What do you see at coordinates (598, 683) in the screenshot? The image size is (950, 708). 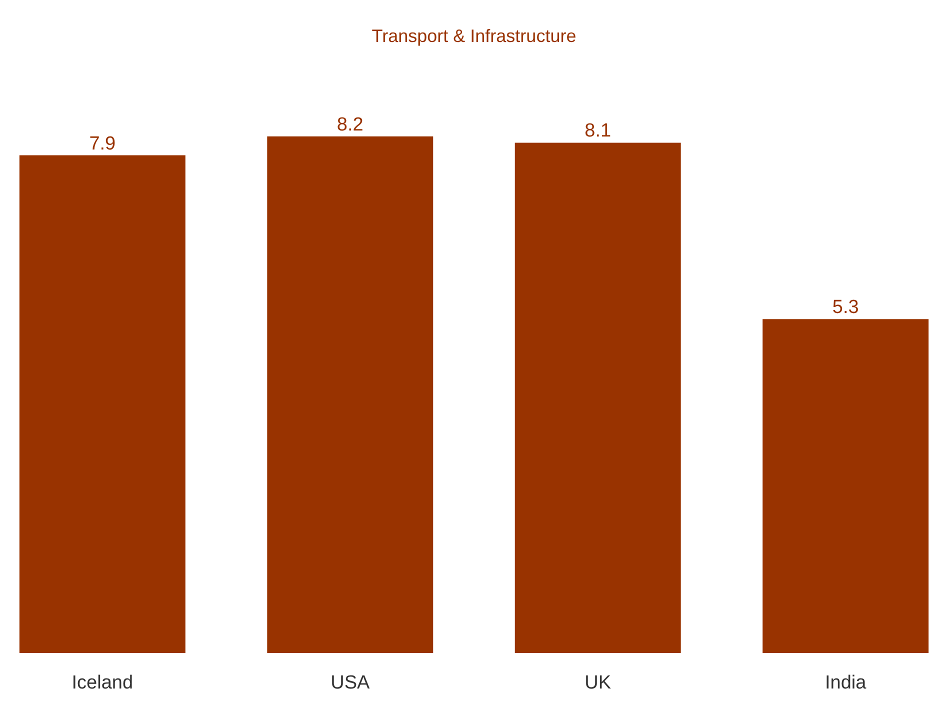 I see `x-tick-label: UK` at bounding box center [598, 683].